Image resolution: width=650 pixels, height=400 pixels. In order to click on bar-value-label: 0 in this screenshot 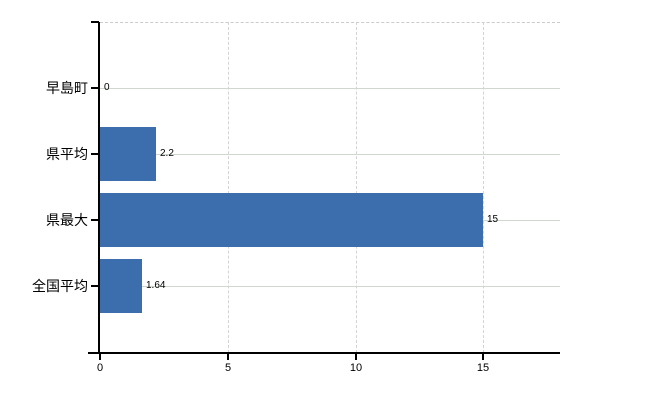, I will do `click(107, 87)`.